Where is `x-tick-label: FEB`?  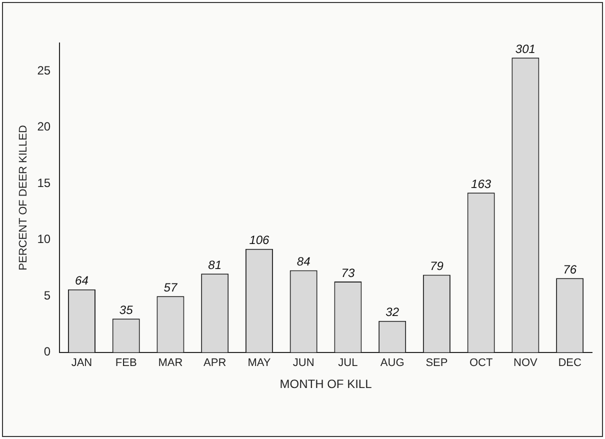 x-tick-label: FEB is located at coordinates (126, 363).